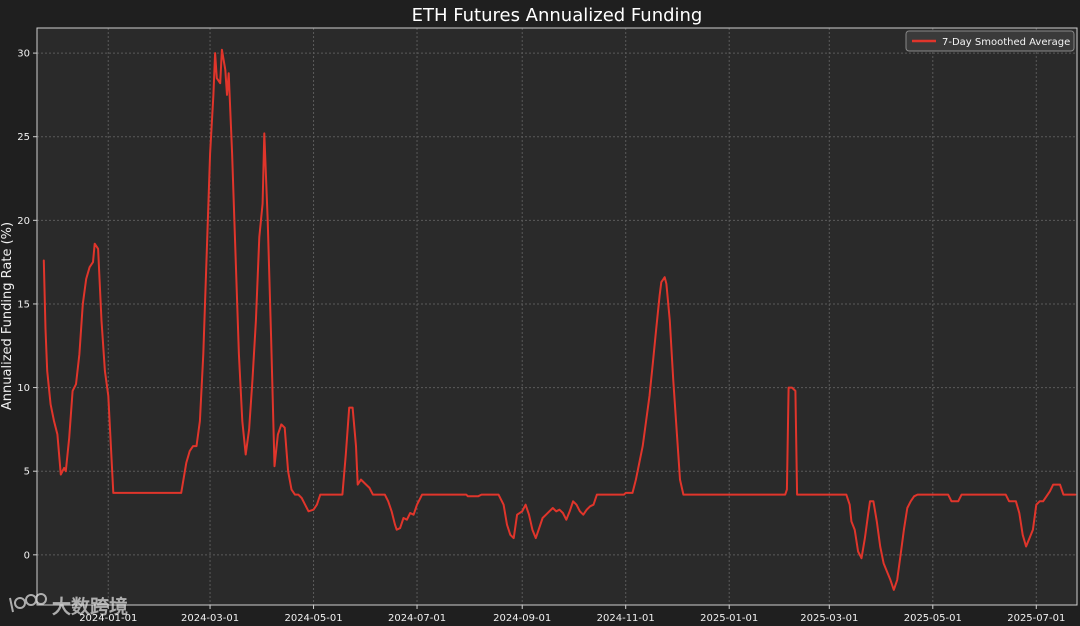 This screenshot has height=626, width=1080. What do you see at coordinates (23, 304) in the screenshot?
I see `y-tick-label: 15` at bounding box center [23, 304].